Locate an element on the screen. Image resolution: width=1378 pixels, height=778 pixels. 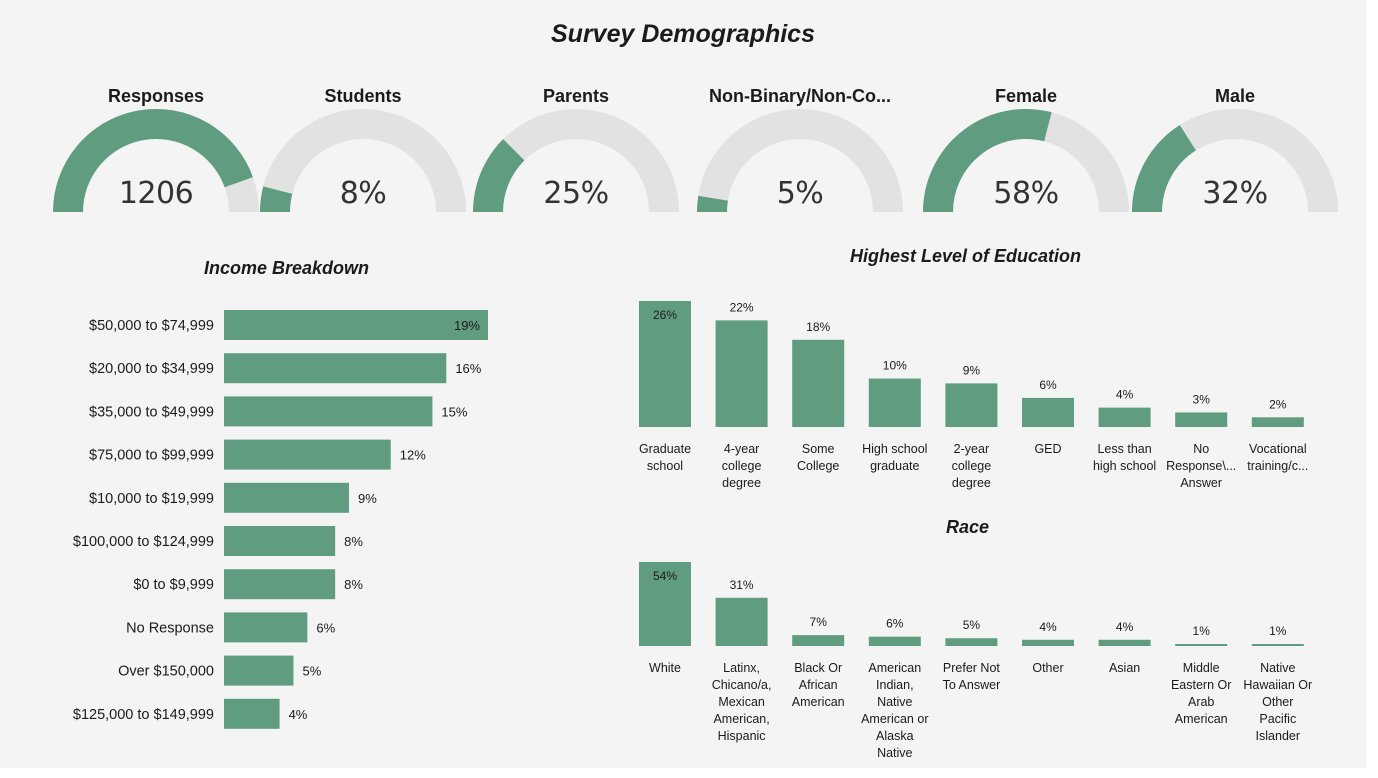
race-category-label: Other is located at coordinates (1047, 668).